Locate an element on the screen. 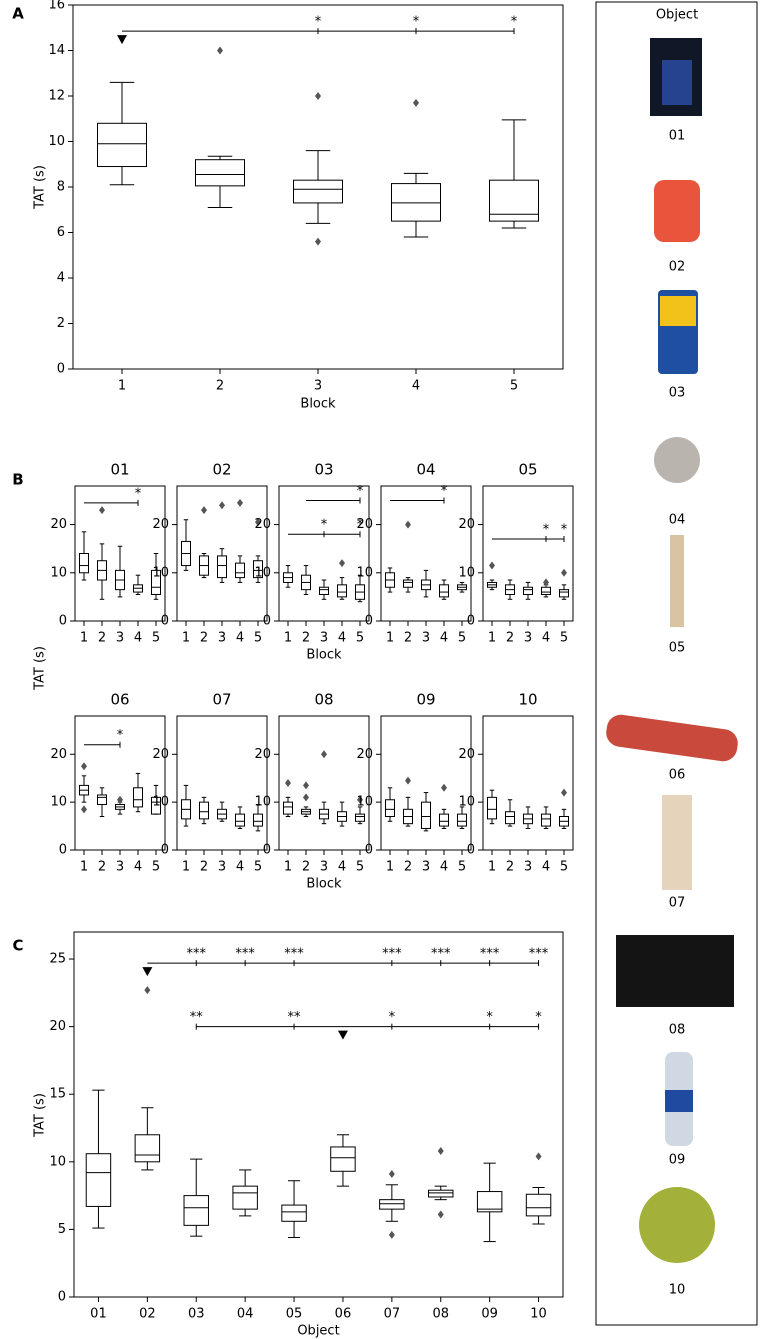 This screenshot has width=760, height=1339. subplot-title: 01 is located at coordinates (119, 470).